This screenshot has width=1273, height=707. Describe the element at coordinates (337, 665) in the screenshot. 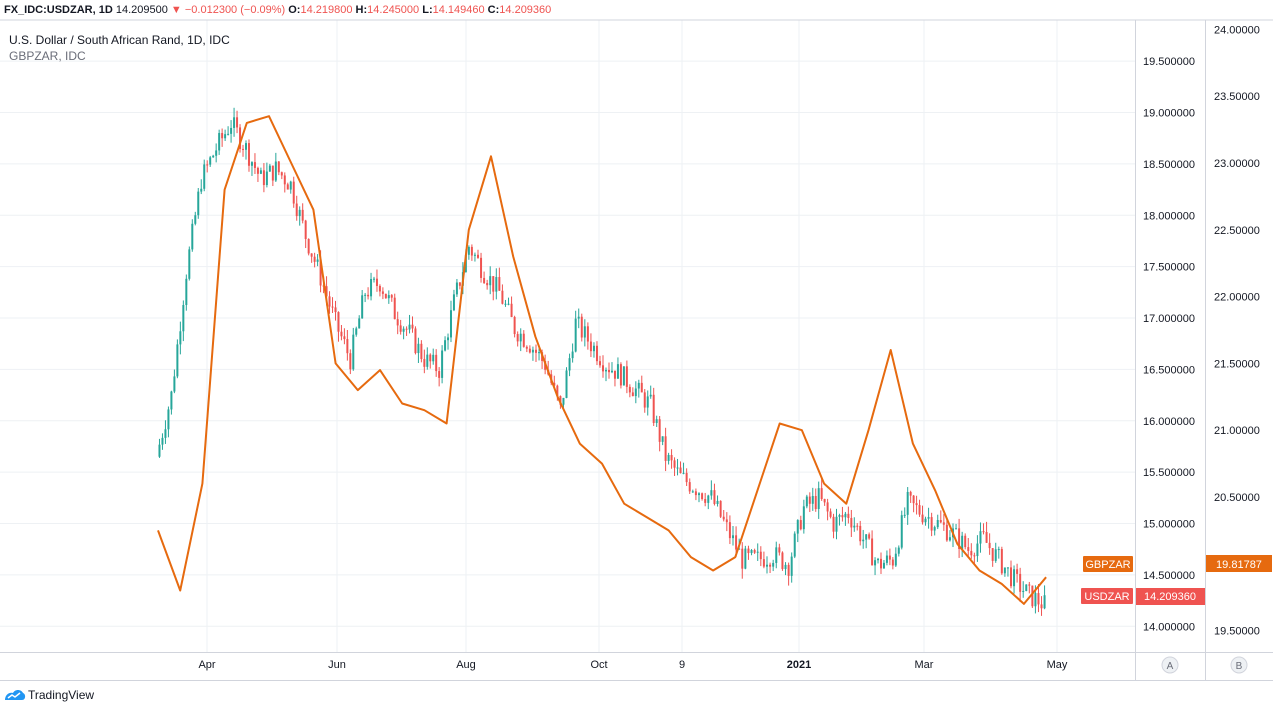

I see `time-tick-label: Jun` at that location.